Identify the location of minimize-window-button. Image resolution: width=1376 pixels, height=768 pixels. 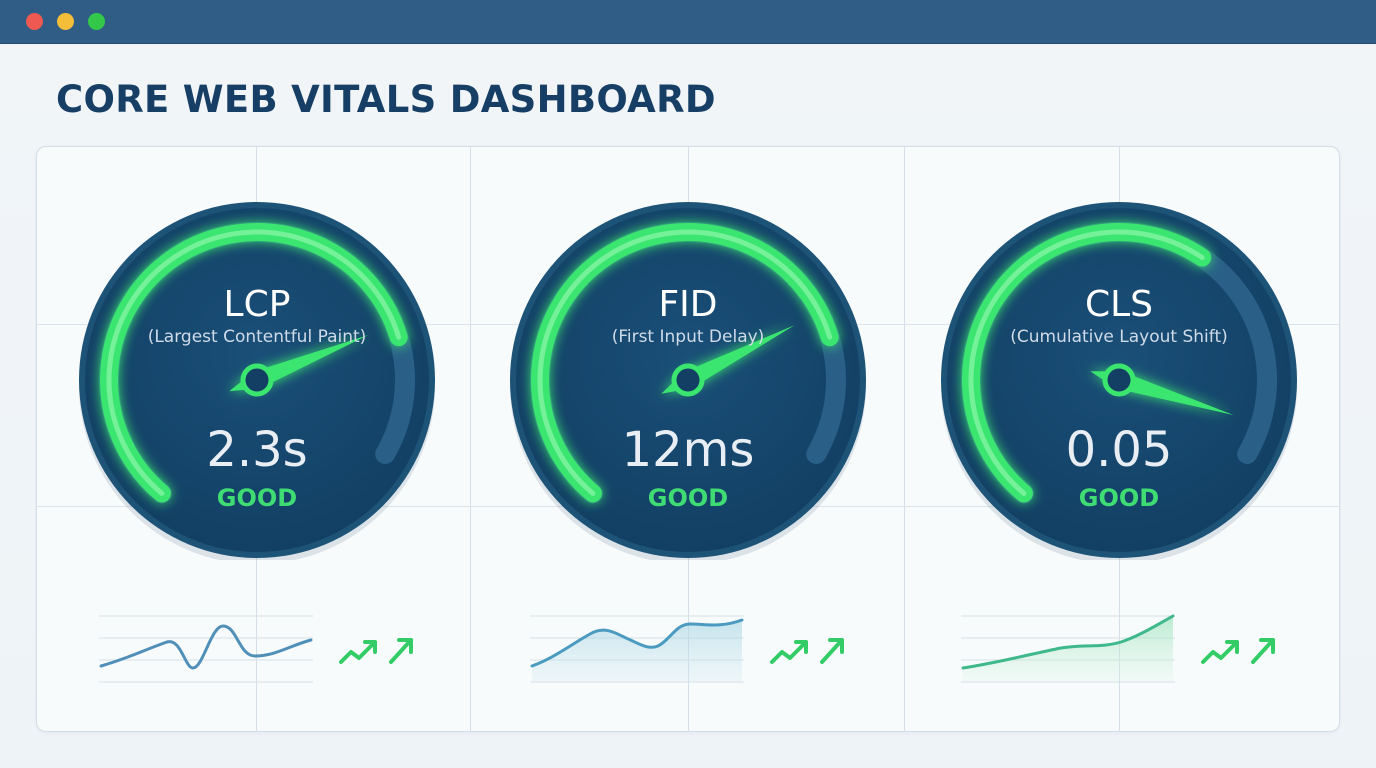
(65, 21).